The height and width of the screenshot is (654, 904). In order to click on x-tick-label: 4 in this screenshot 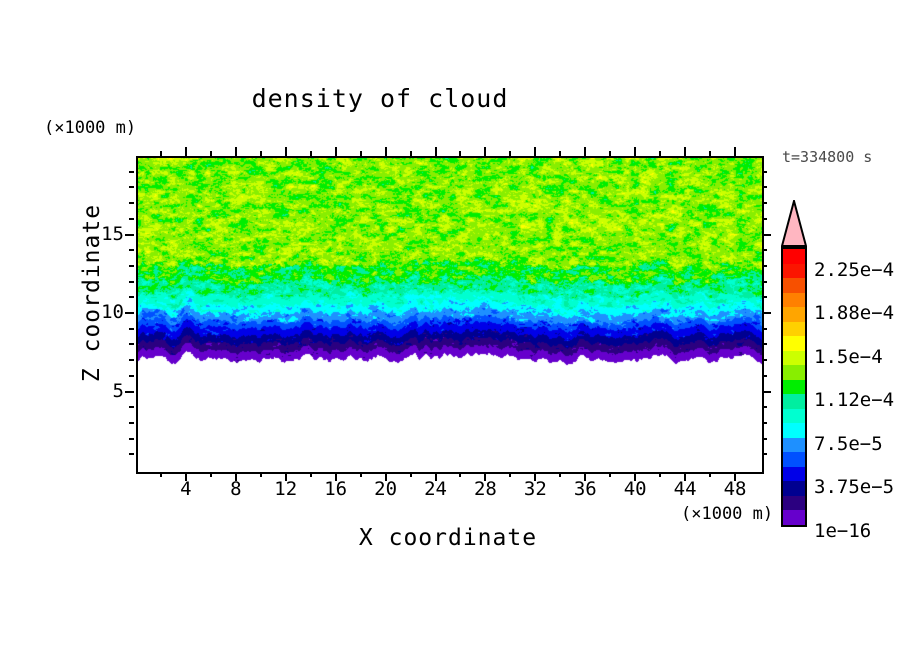, I will do `click(186, 489)`.